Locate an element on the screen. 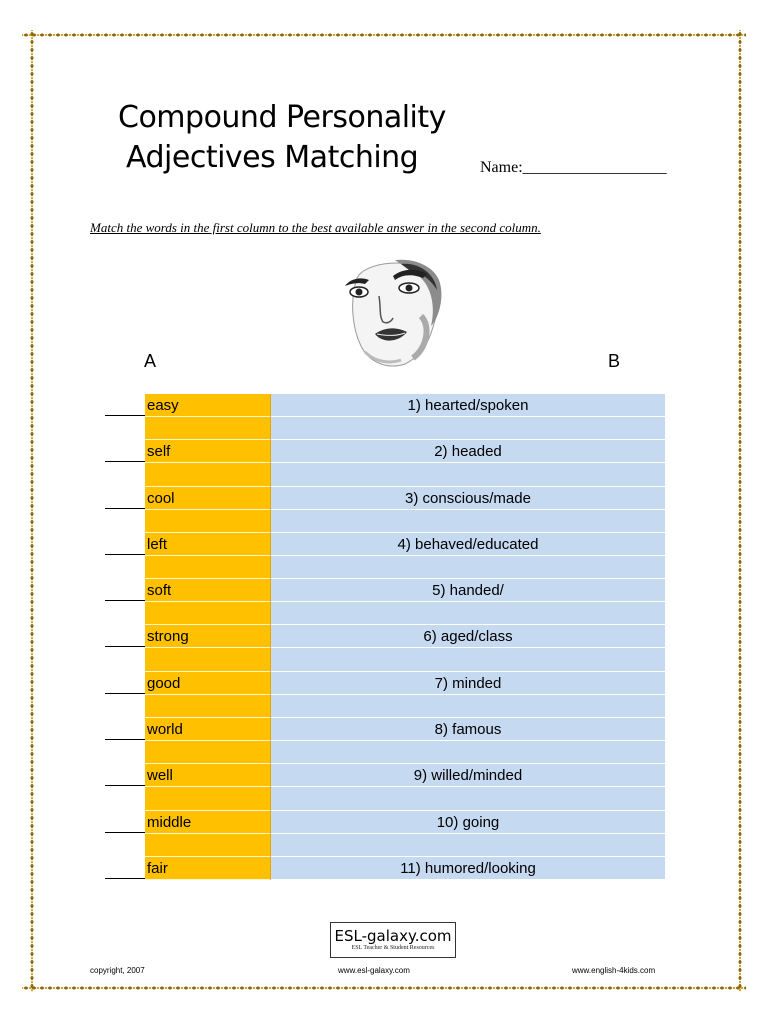 The image size is (768, 1024). logo-main-text: ESL-galaxy.com is located at coordinates (393, 936).